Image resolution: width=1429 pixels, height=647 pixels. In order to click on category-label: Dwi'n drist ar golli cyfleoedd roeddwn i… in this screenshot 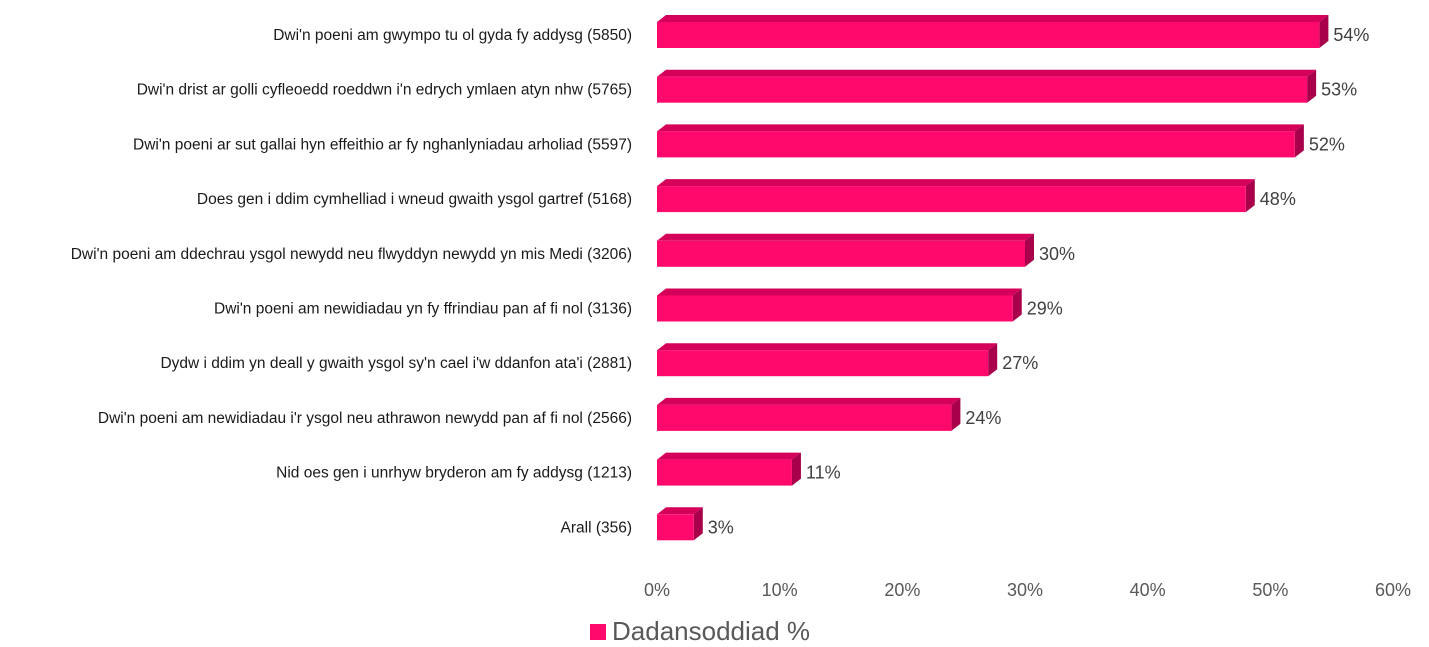, I will do `click(384, 90)`.